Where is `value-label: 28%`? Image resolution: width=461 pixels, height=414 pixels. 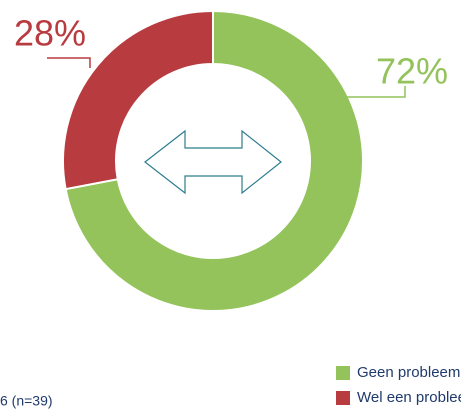 value-label: 28% is located at coordinates (50, 33).